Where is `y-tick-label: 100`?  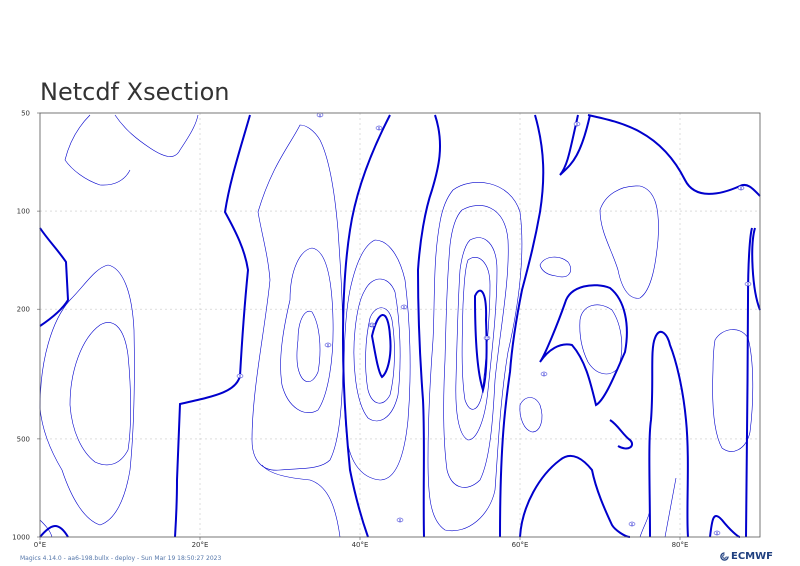
y-tick-label: 100 is located at coordinates (23, 212).